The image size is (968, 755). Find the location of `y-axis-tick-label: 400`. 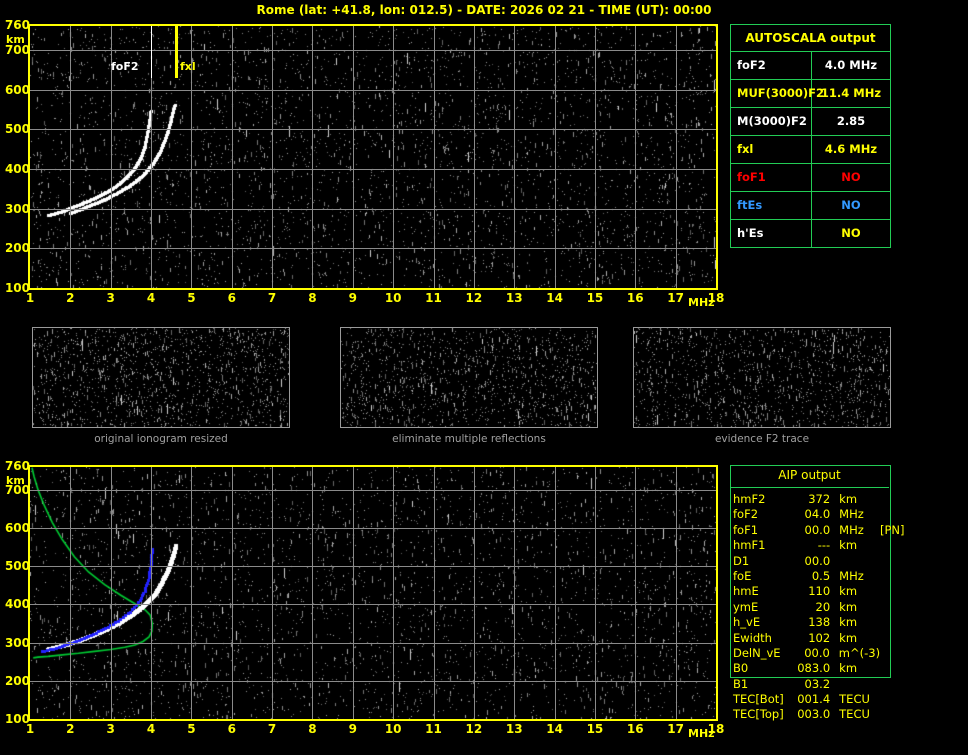

y-axis-tick-label: 400 is located at coordinates (17, 168).